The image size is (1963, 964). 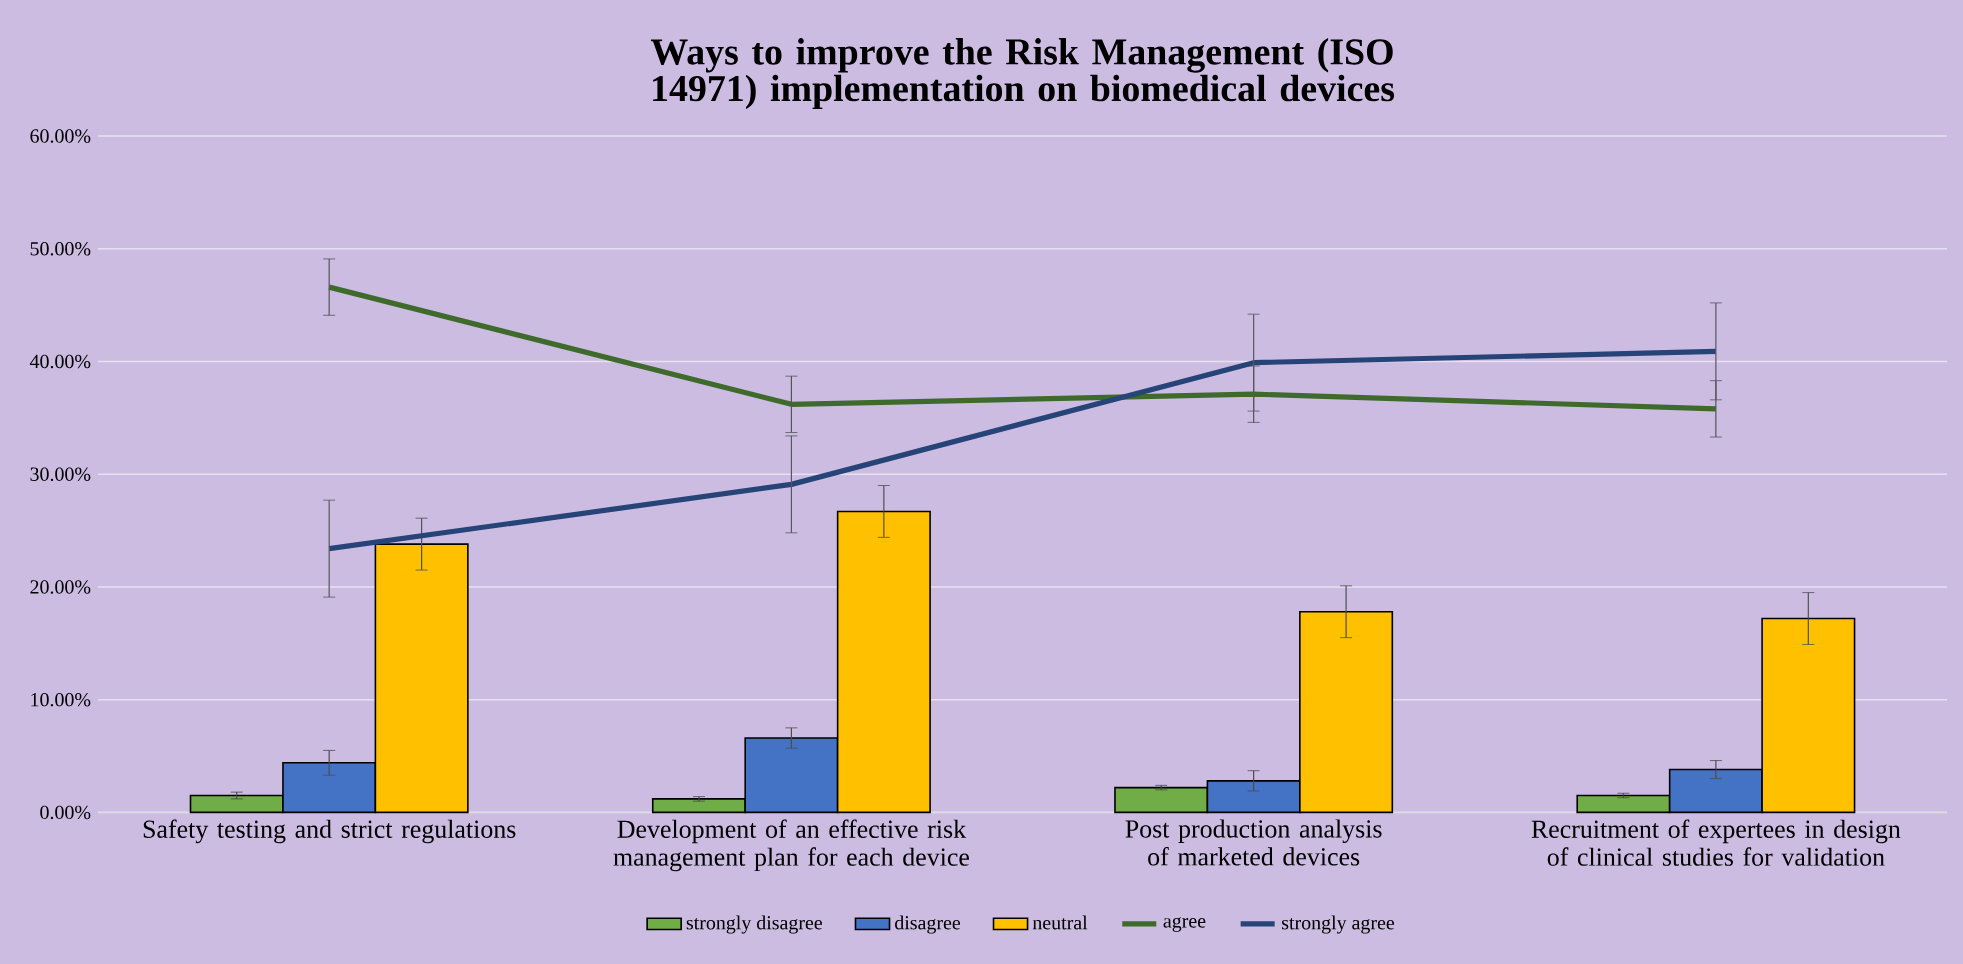 What do you see at coordinates (60, 474) in the screenshot?
I see `y-tick-label: 30.00%` at bounding box center [60, 474].